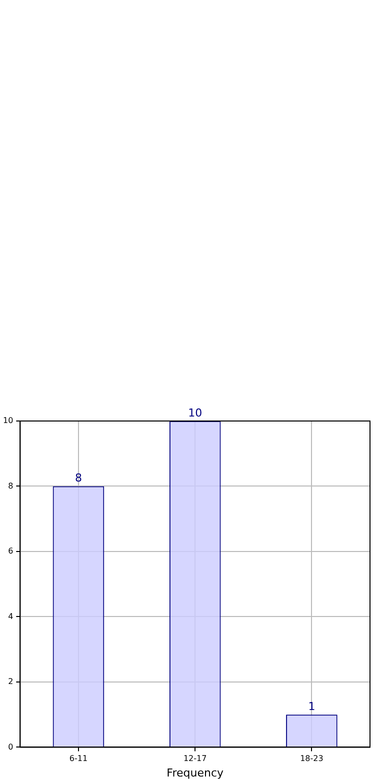 This screenshot has height=780, width=390. What do you see at coordinates (11, 747) in the screenshot?
I see `y-tick-label: 0` at bounding box center [11, 747].